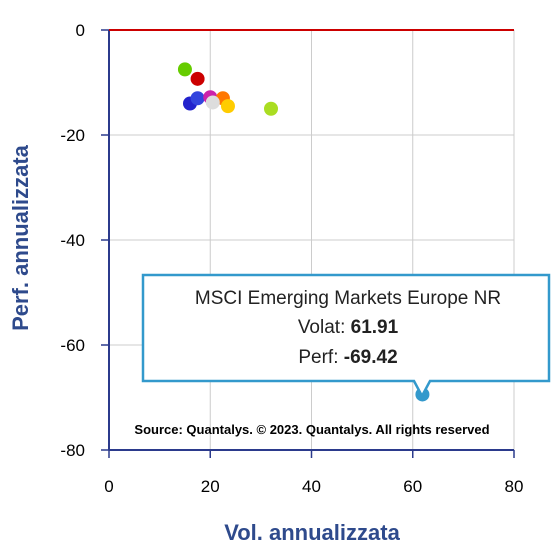 Image resolution: width=558 pixels, height=551 pixels. What do you see at coordinates (72, 240) in the screenshot?
I see `y-tick-label: -40` at bounding box center [72, 240].